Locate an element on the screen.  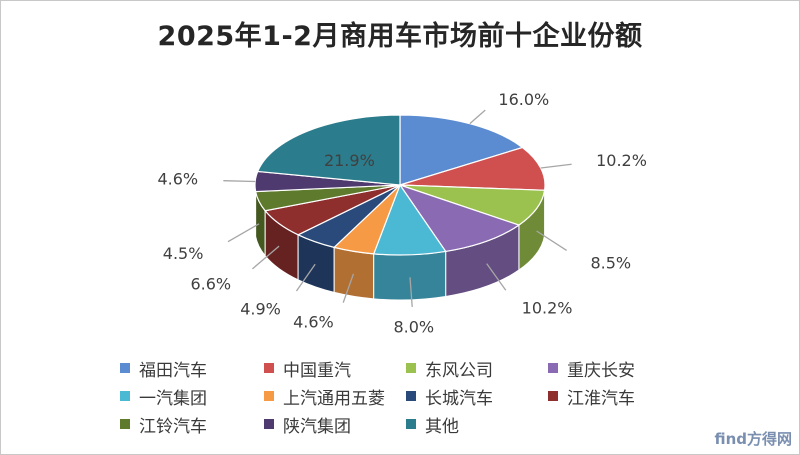
data-label: 21.9% is located at coordinates (349, 160).